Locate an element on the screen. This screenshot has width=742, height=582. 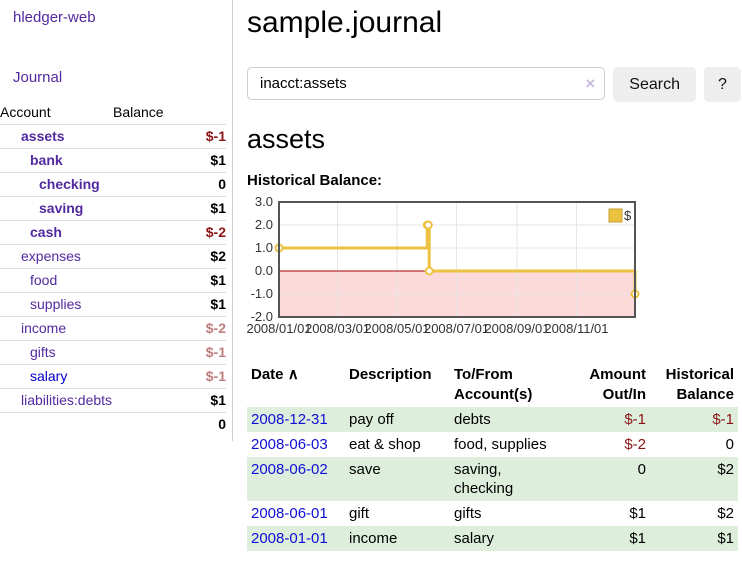
transaction-row: 2008-12-31 pay off debts $-1 $-1 is located at coordinates (492, 419).